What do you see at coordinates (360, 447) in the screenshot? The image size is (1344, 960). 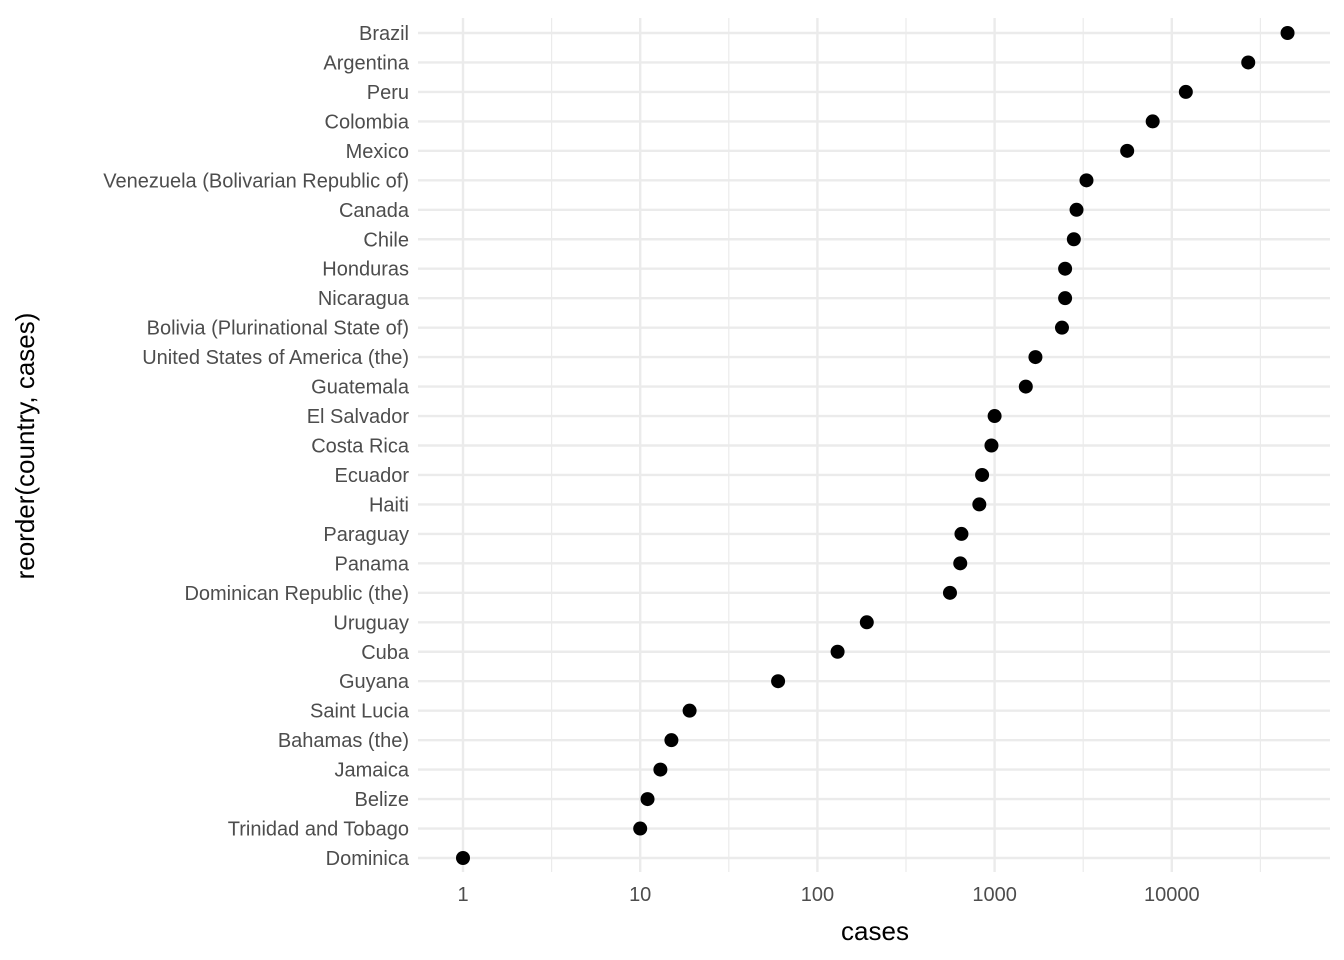 I see `y-tick-label: Costa Rica` at bounding box center [360, 447].